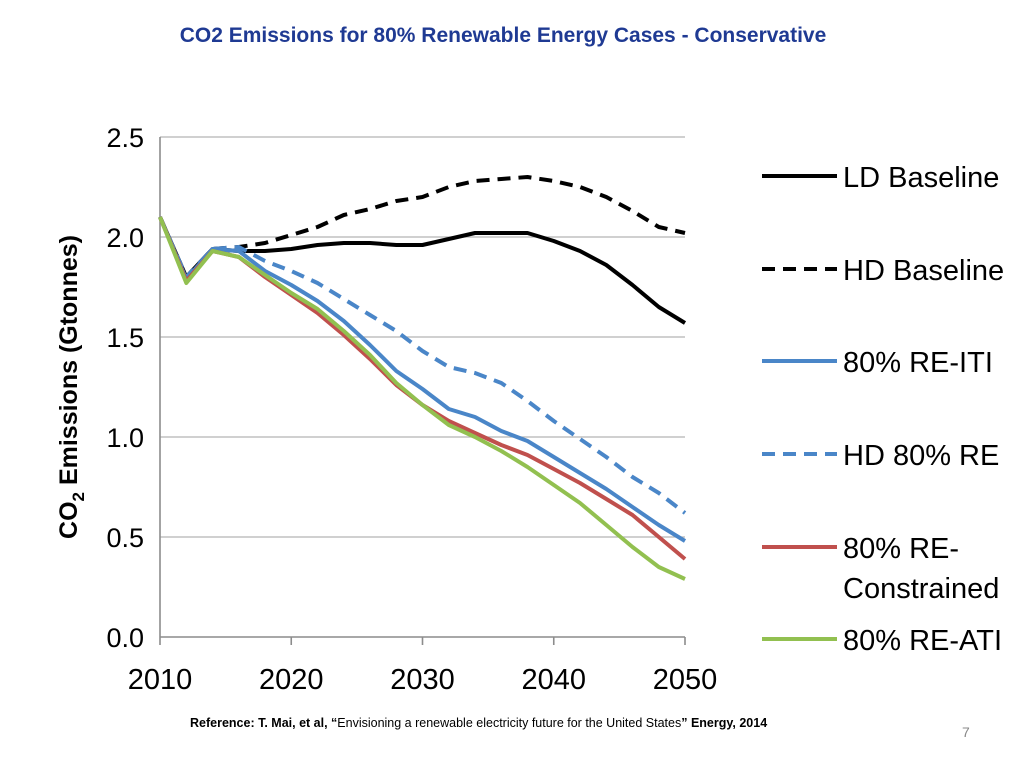  Describe the element at coordinates (69, 520) in the screenshot. I see `y-axis-title-co: CO` at that location.